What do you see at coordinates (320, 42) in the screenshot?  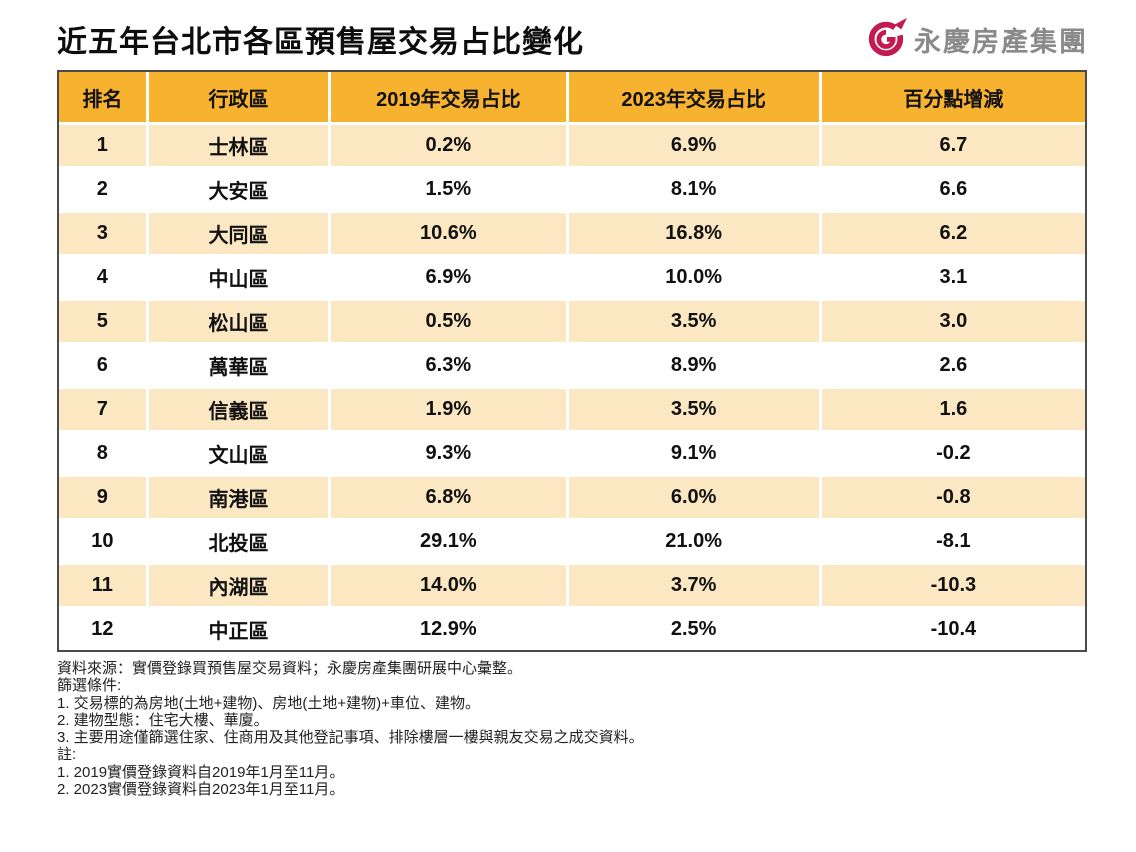 I see `page-title: 近五年台北市各區預售屋交易占比變化` at bounding box center [320, 42].